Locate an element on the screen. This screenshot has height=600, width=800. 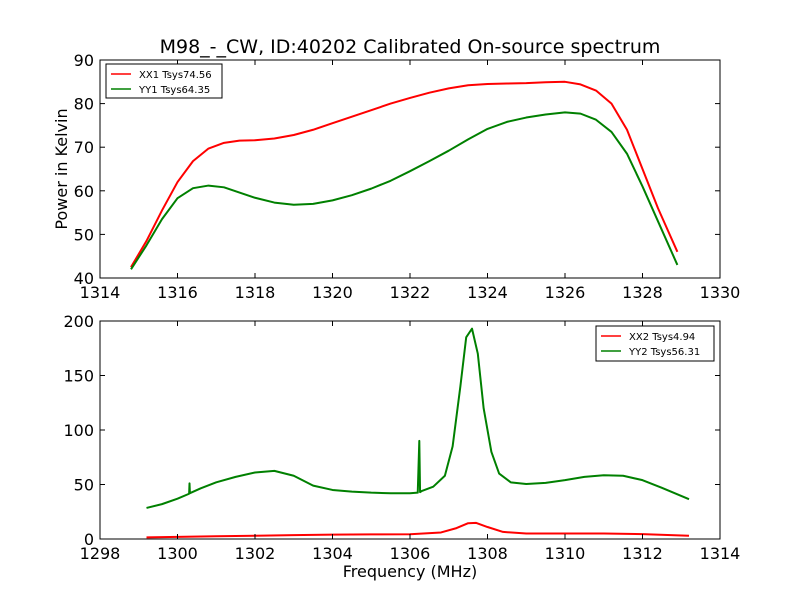
y-tick-label: 150 is located at coordinates (78, 376).